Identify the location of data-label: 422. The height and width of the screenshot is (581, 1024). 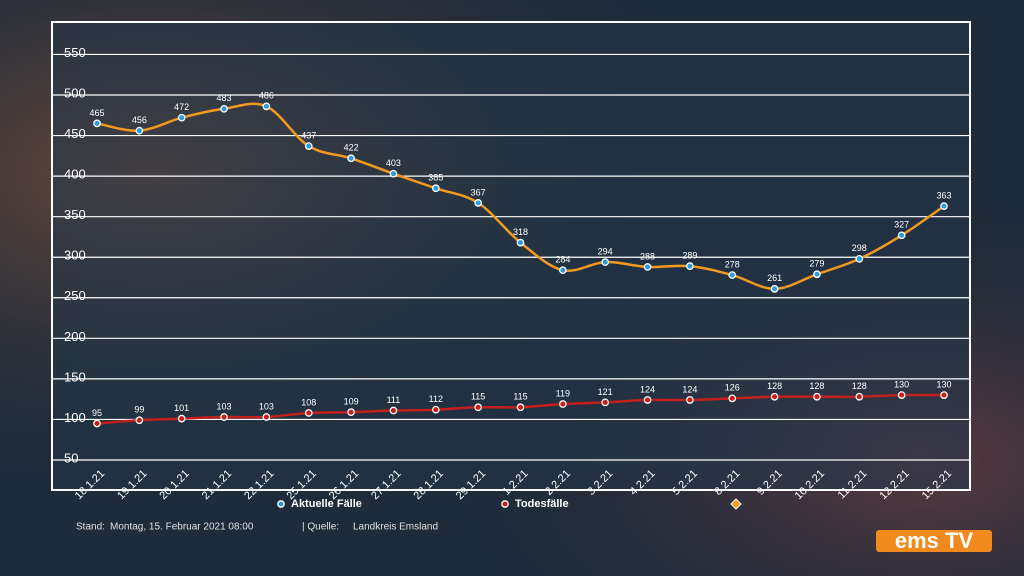
(351, 148).